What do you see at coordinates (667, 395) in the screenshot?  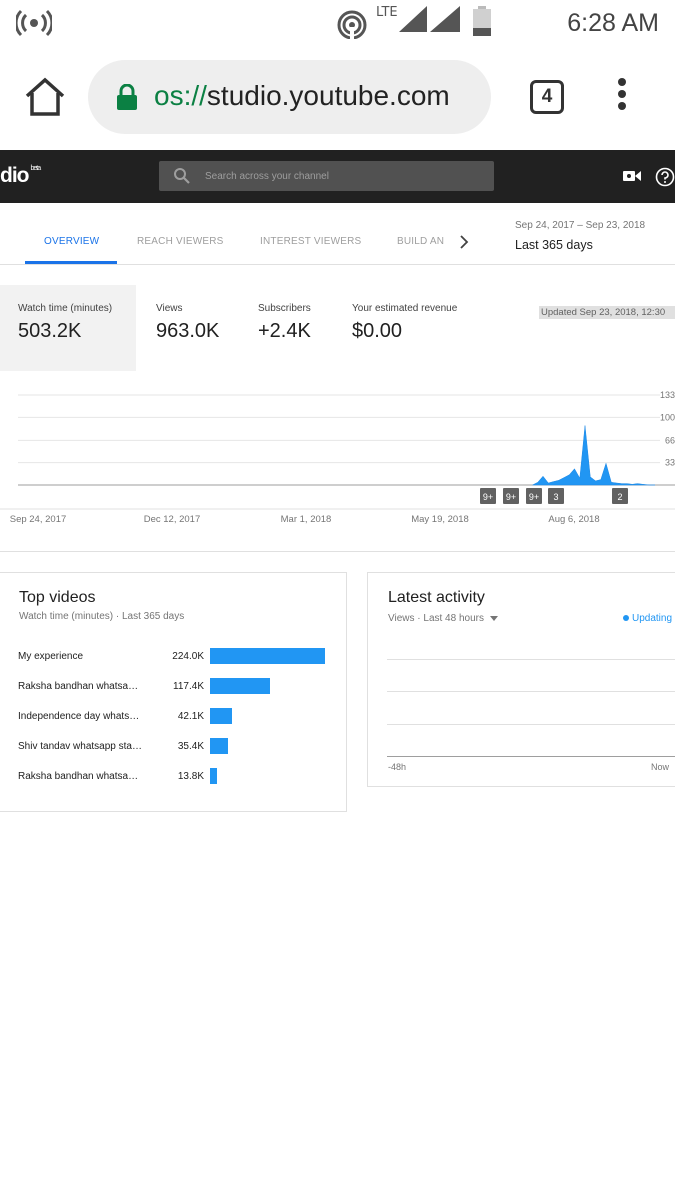 I see `y-tick-label: 133` at bounding box center [667, 395].